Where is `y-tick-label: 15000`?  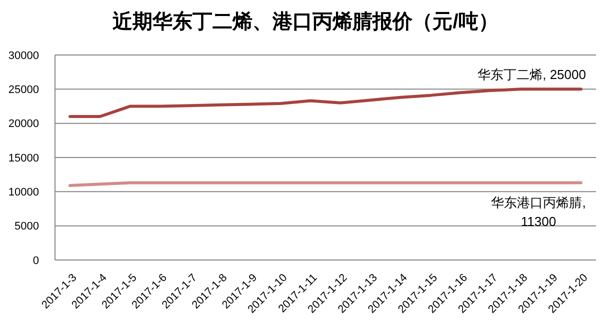 y-tick-label: 15000 is located at coordinates (23, 158).